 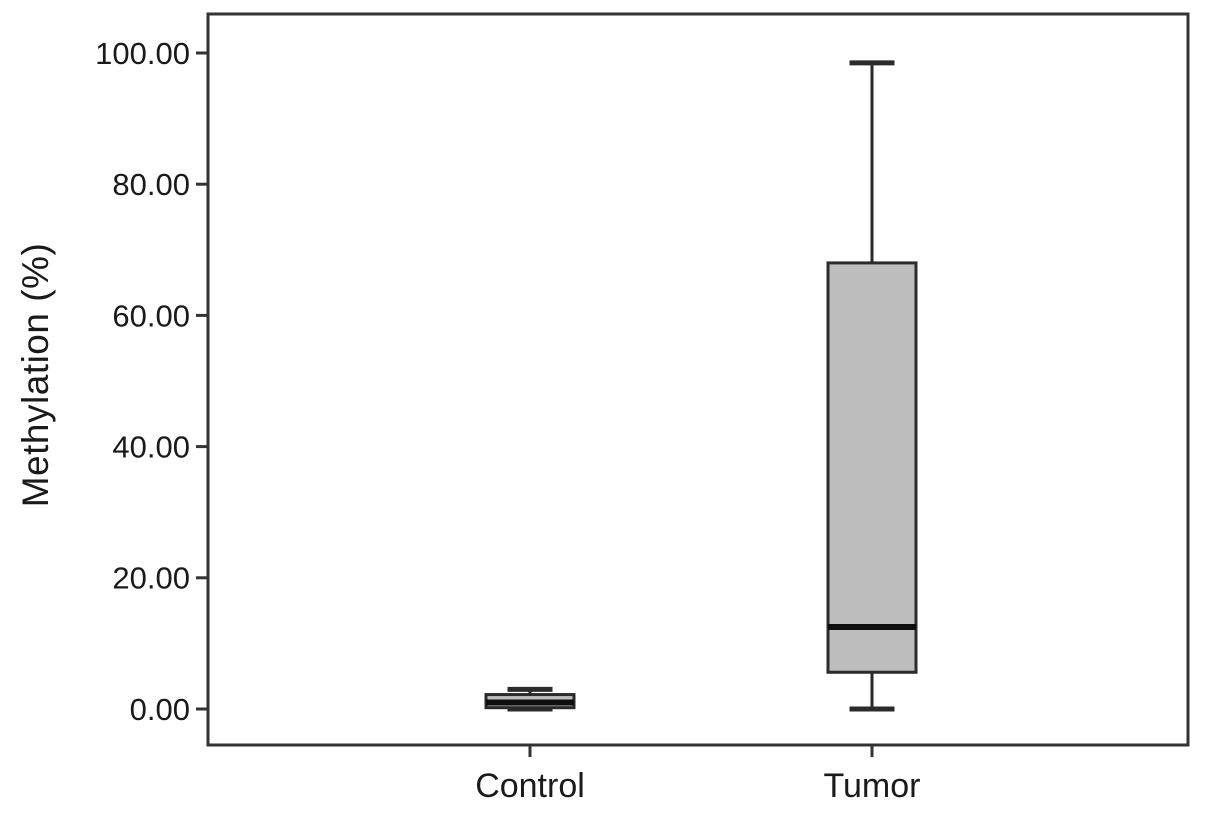 I want to click on x-category-label: Tumor, so click(x=872, y=786).